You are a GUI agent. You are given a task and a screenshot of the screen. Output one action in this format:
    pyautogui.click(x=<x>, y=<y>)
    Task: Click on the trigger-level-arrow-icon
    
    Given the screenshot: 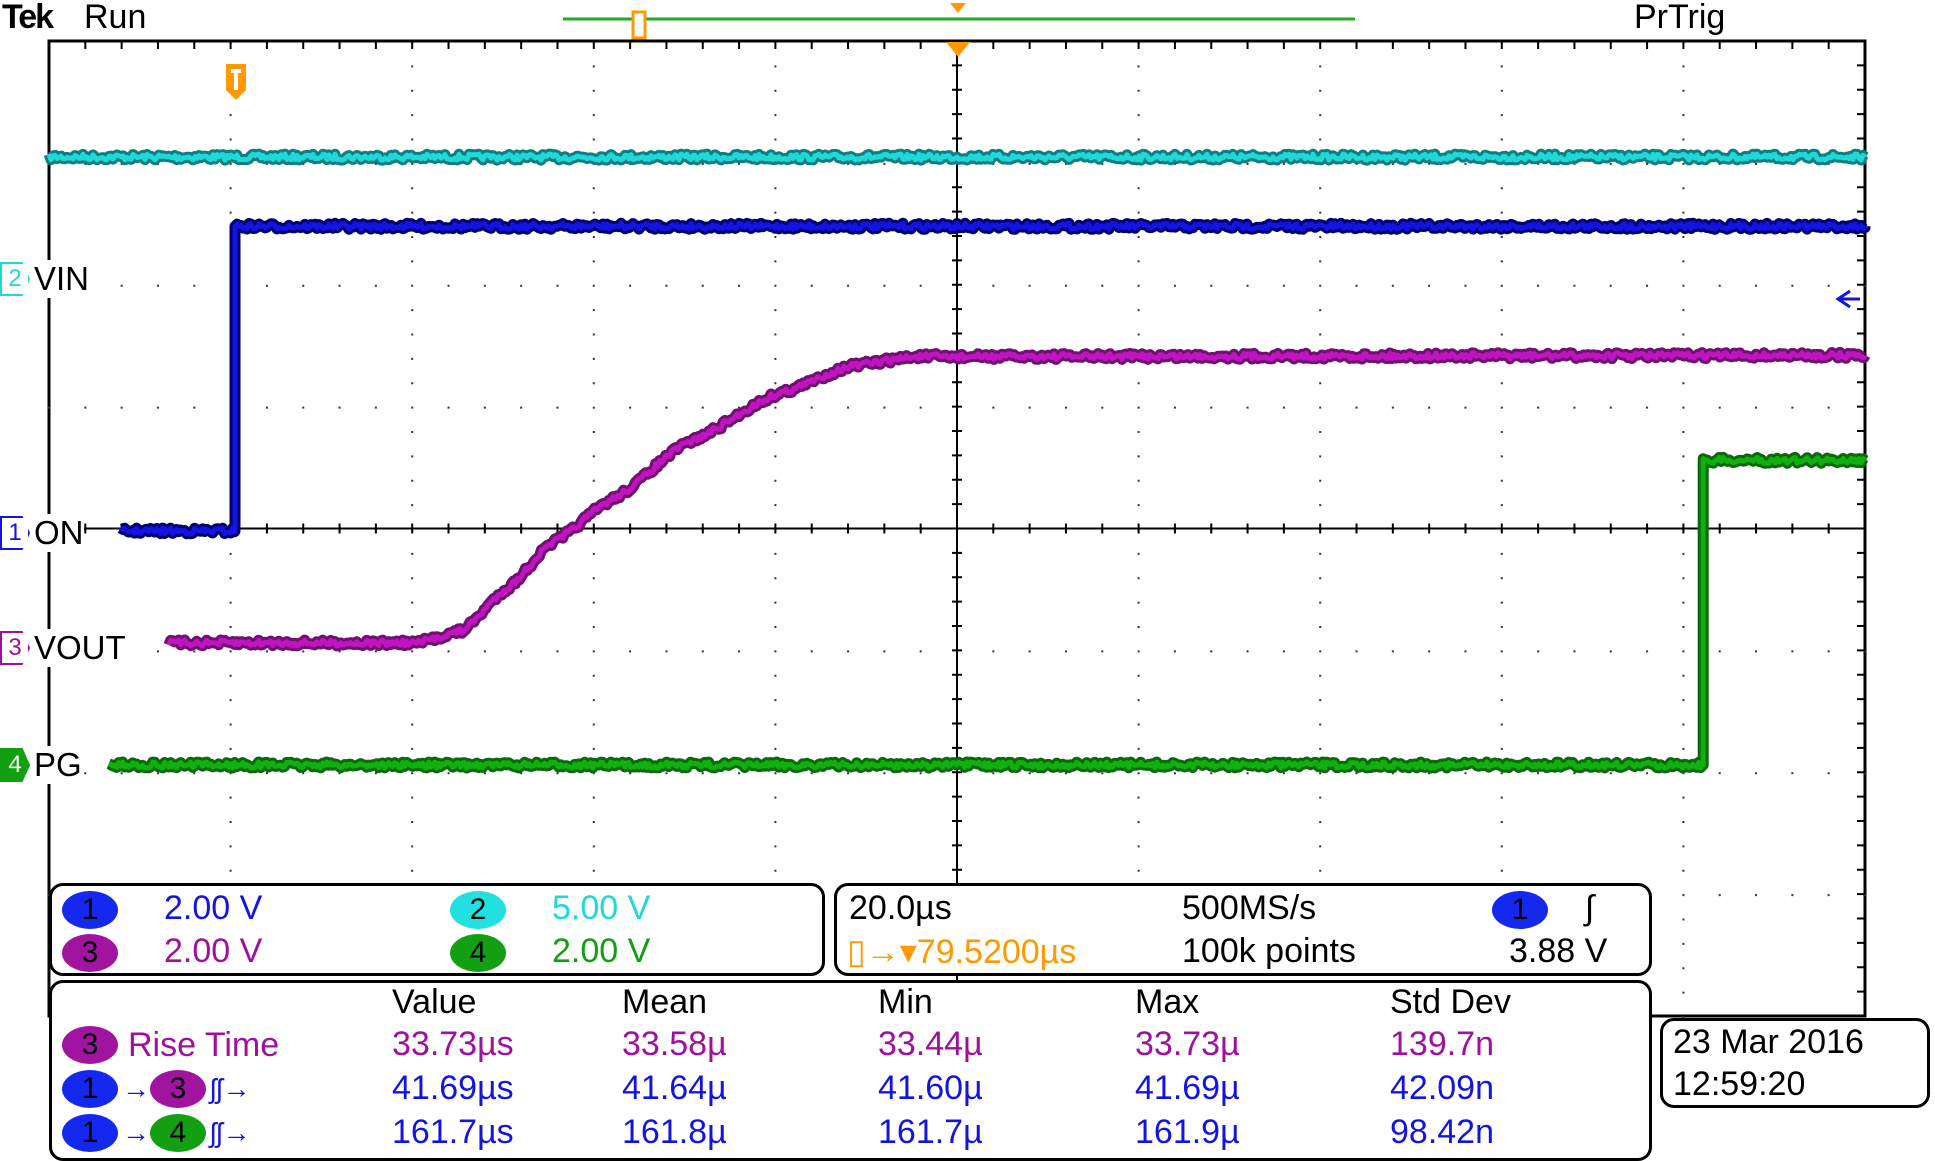 What is the action you would take?
    pyautogui.click(x=1847, y=299)
    